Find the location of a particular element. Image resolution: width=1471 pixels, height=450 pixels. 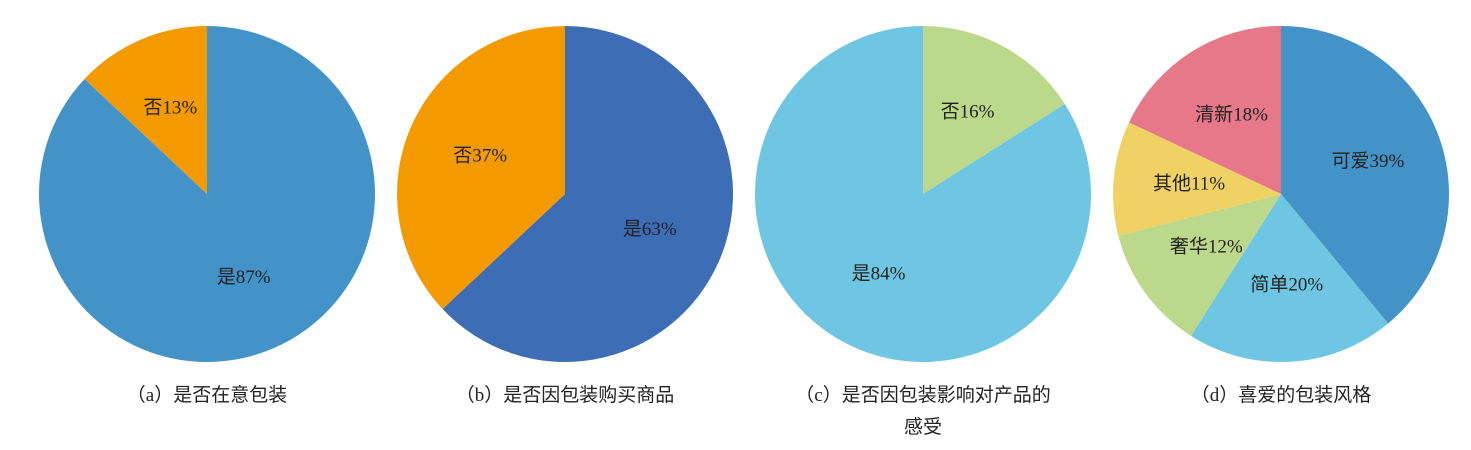

chart-caption: （a）是否在意包装 is located at coordinates (207, 395).